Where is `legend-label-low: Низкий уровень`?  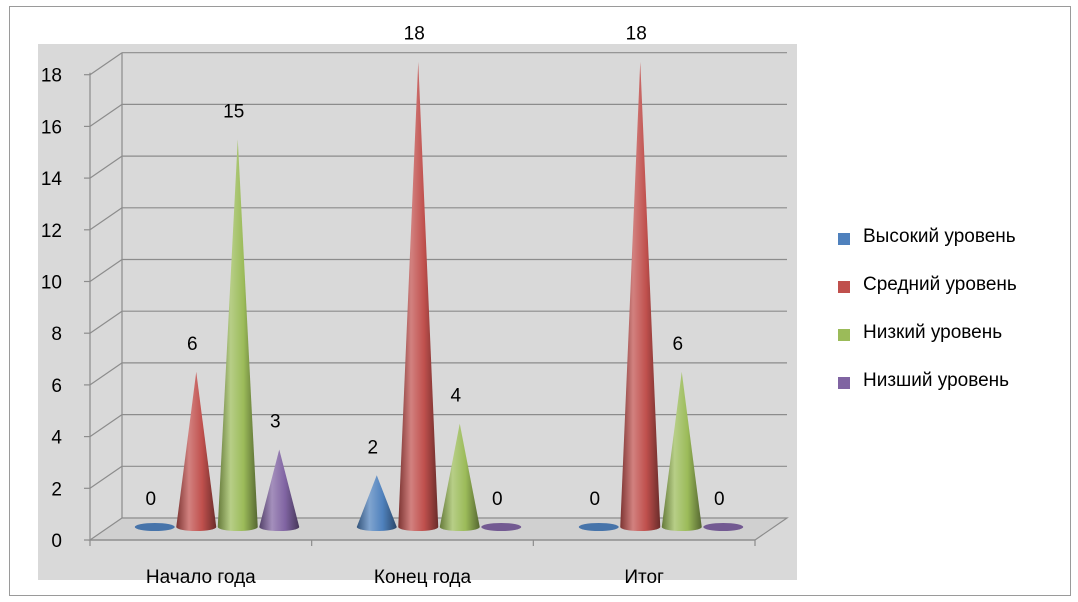
legend-label-low: Низкий уровень is located at coordinates (933, 332).